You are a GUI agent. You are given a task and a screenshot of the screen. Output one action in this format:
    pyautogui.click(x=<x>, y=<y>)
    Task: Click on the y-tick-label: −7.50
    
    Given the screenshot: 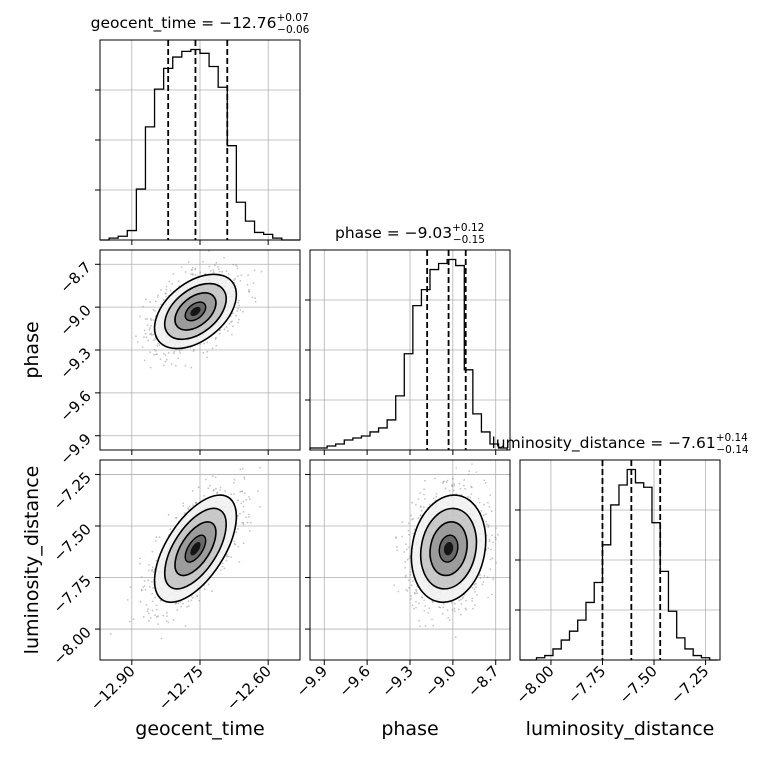 What is the action you would take?
    pyautogui.click(x=72, y=542)
    